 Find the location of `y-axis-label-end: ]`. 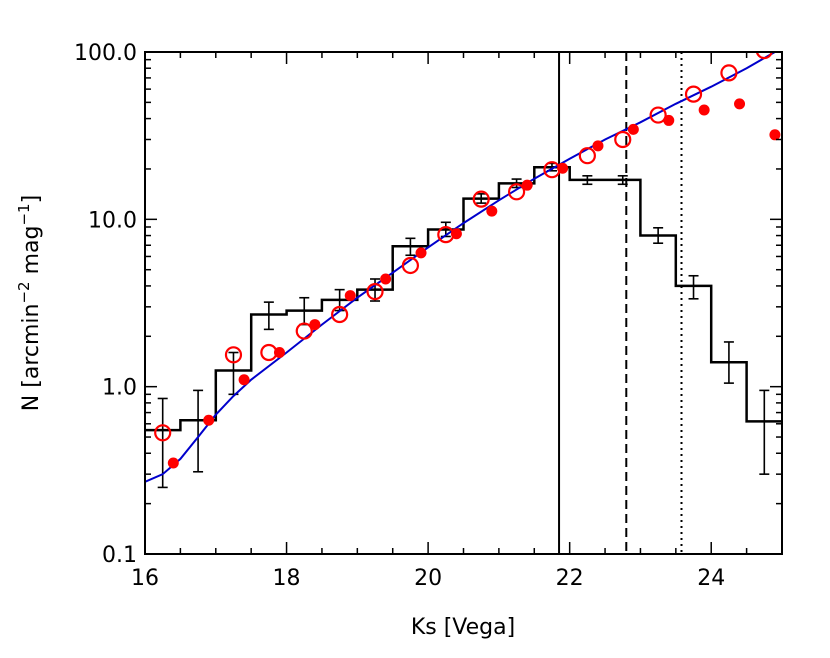

y-axis-label-end: ] is located at coordinates (31, 199).